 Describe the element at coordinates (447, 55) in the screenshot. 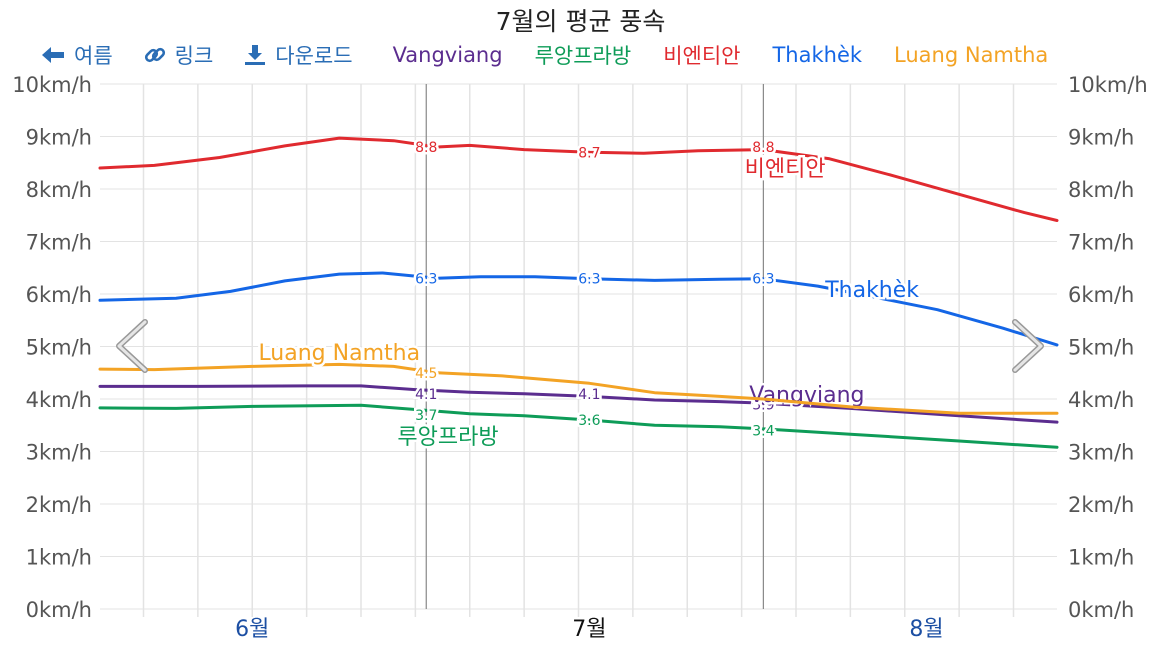

I see `legend-item: Vangviang` at that location.